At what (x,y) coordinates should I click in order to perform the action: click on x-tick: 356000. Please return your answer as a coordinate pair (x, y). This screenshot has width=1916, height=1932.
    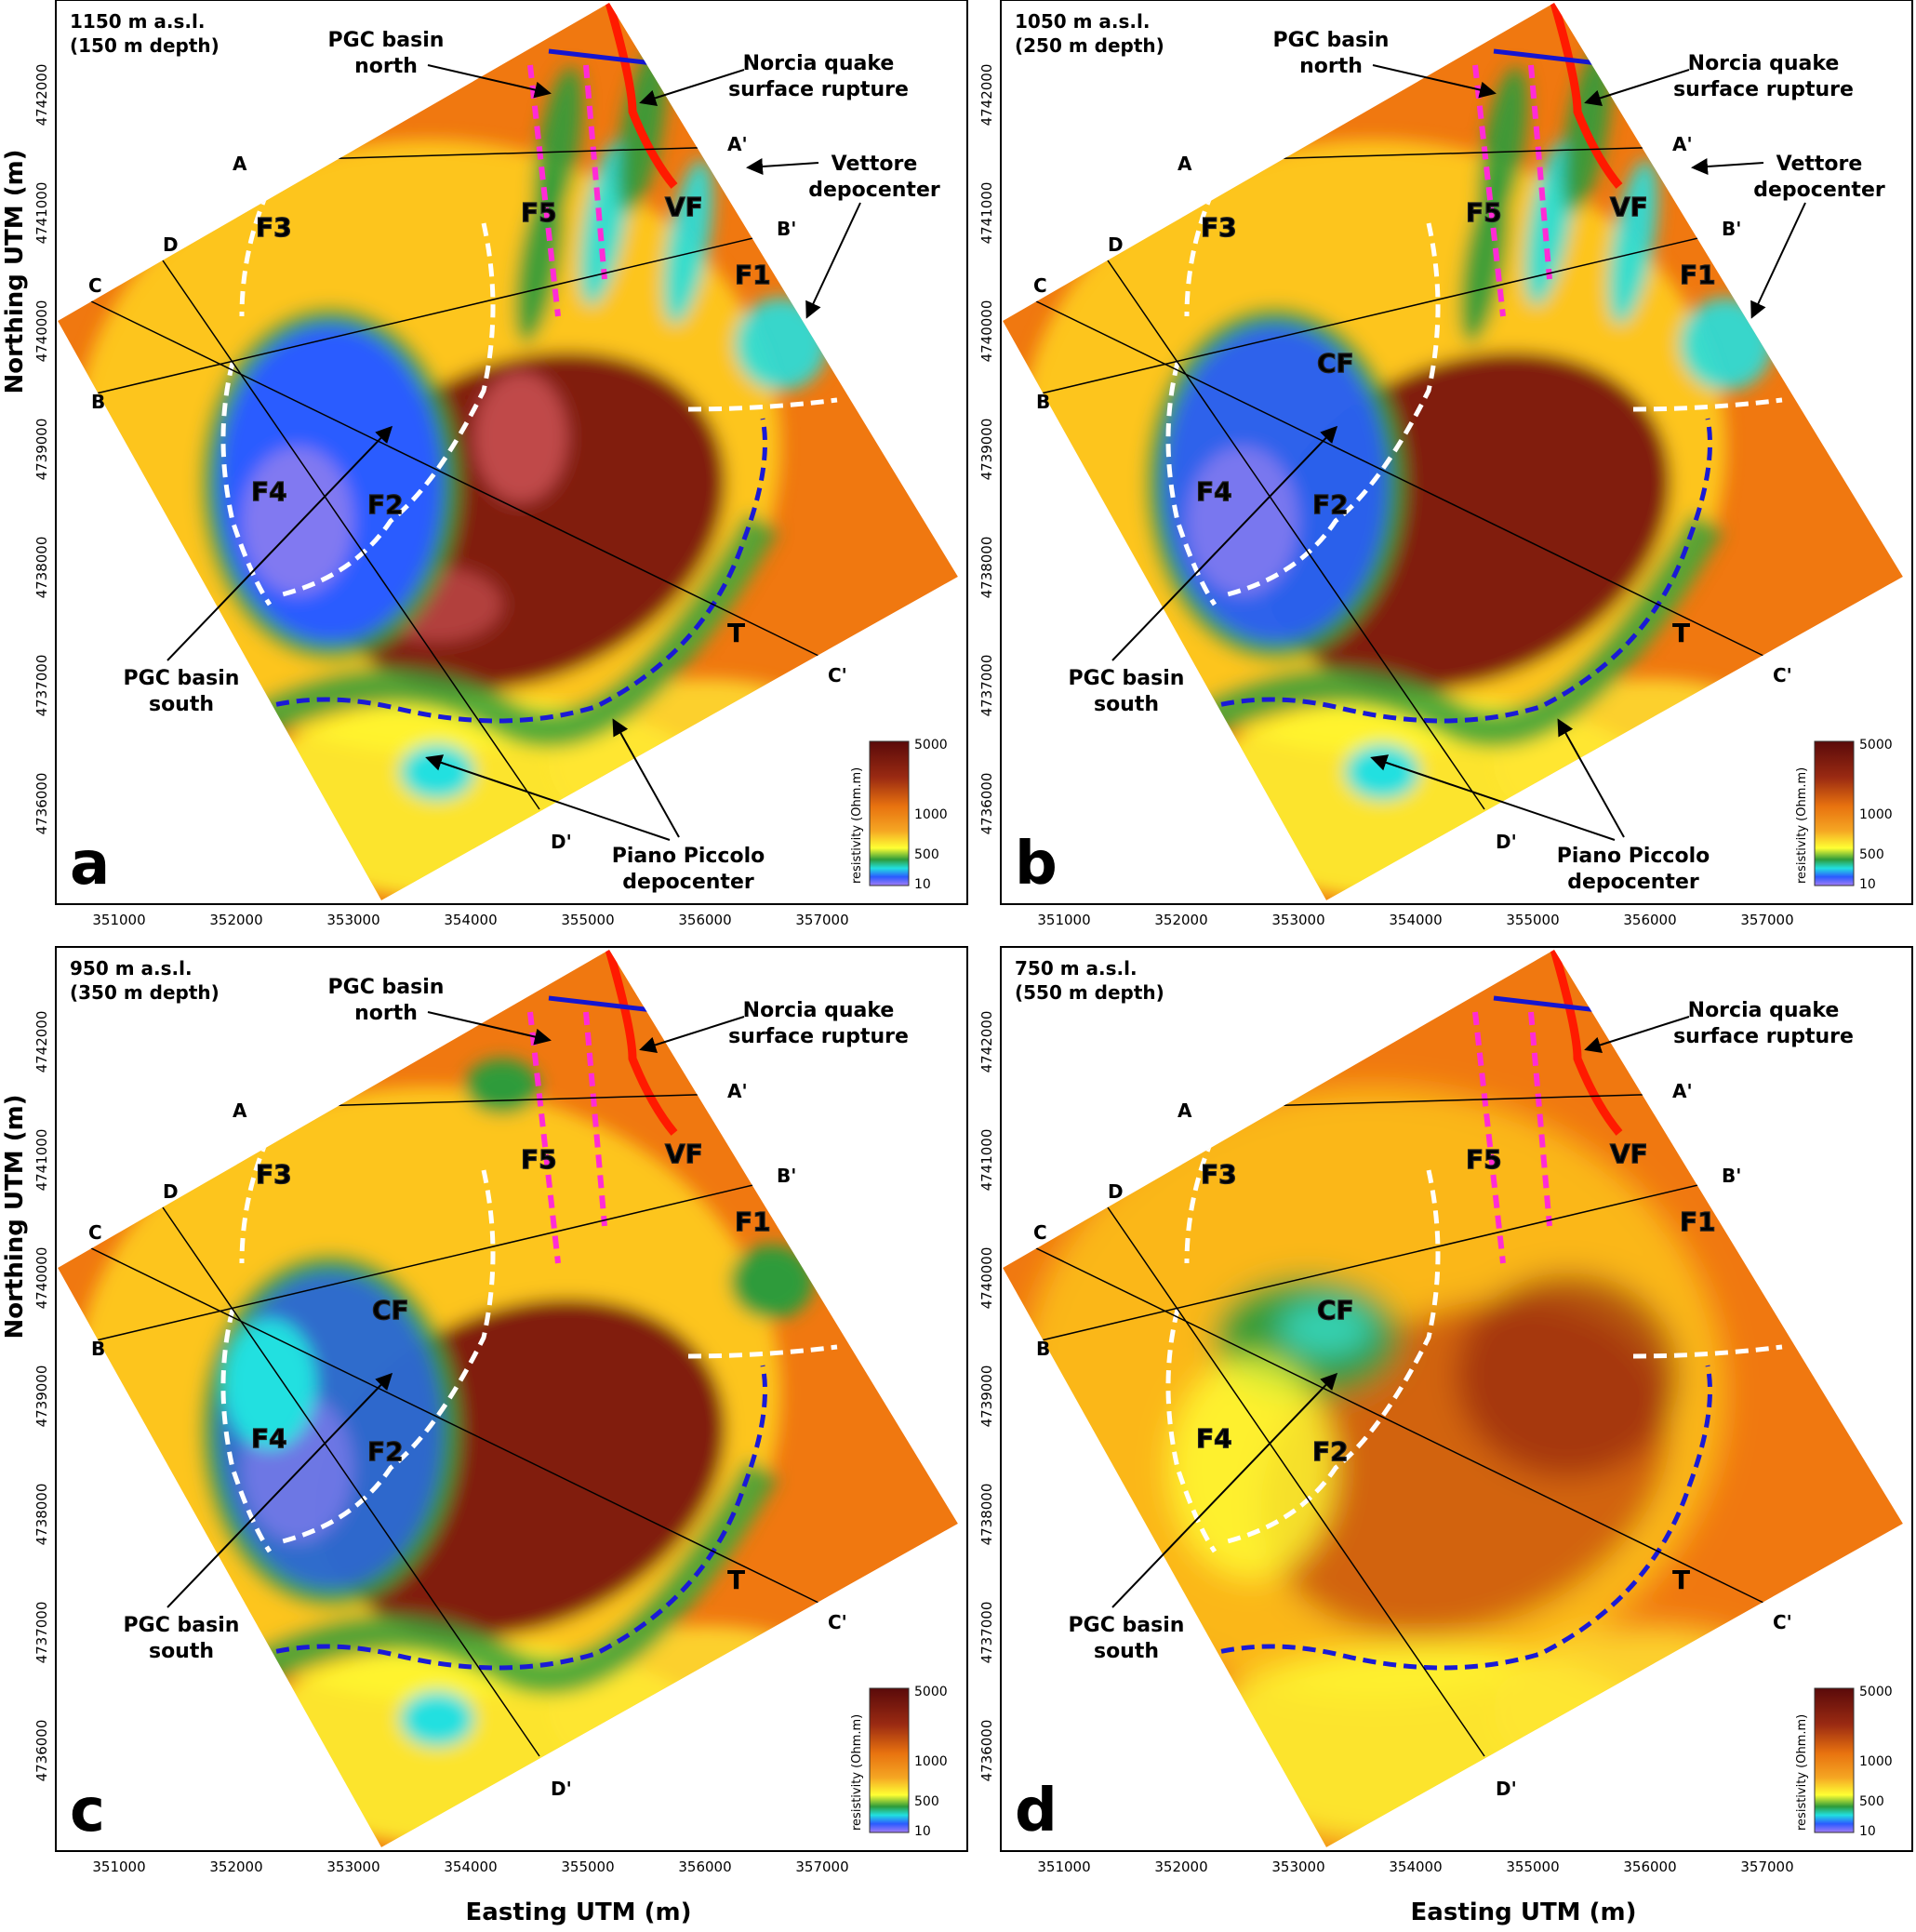
    Looking at the image, I should click on (705, 1867).